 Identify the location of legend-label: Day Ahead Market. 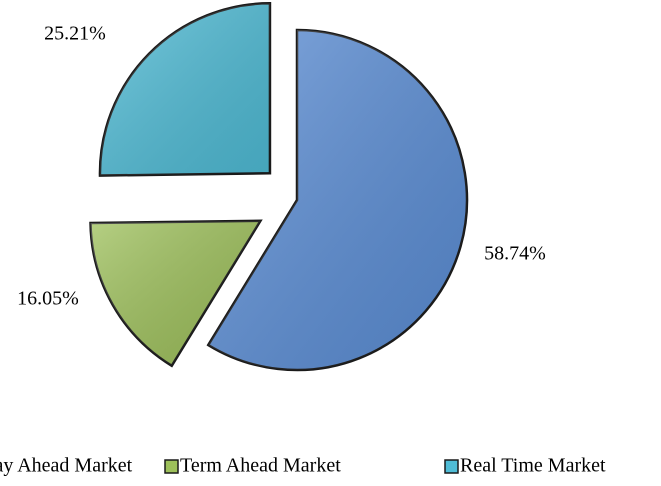
(66, 466).